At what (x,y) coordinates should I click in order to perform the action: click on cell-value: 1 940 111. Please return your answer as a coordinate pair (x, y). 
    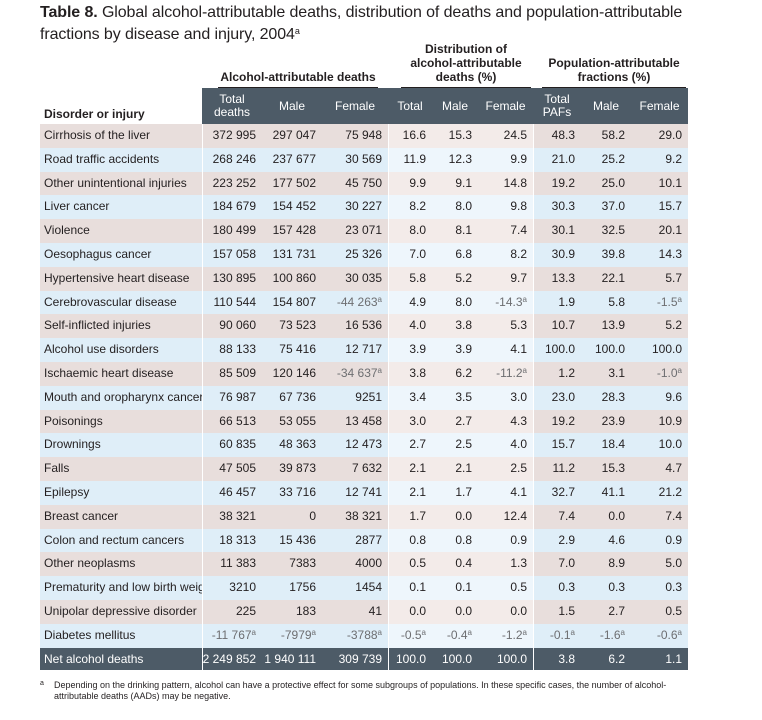
    Looking at the image, I should click on (290, 658).